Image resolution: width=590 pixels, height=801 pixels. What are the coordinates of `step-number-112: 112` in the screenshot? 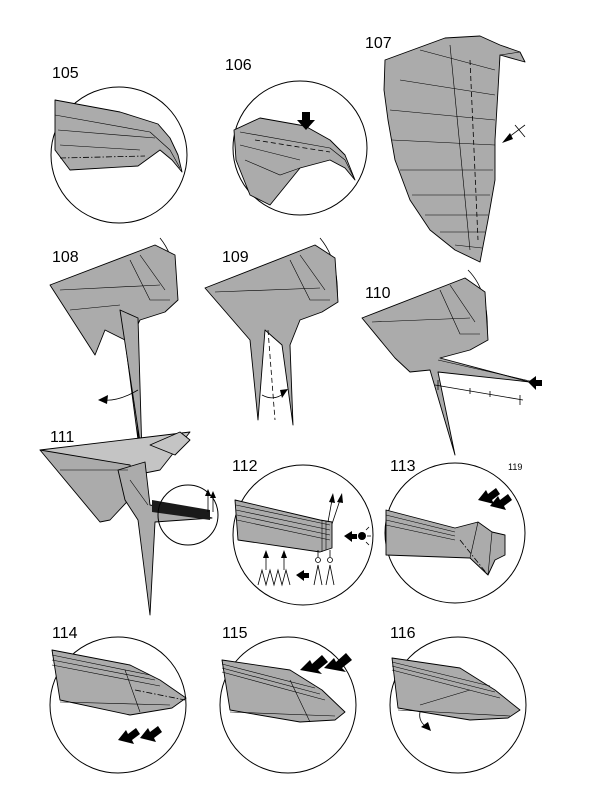 It's located at (245, 466).